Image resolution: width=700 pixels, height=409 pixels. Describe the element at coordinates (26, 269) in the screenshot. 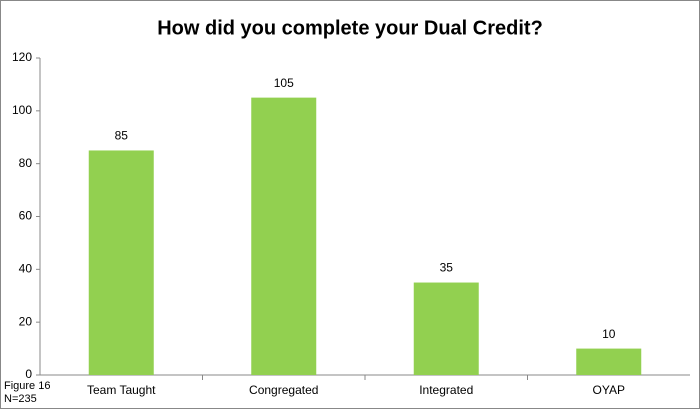

I see `y-tick-label: 40` at that location.